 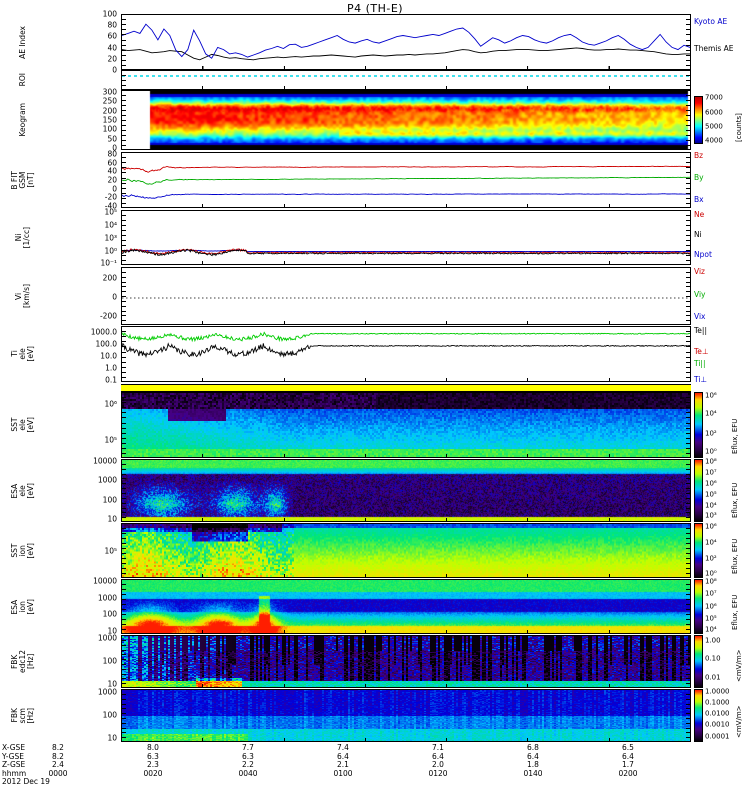 I want to click on panel-esa-electron, so click(x=406, y=490).